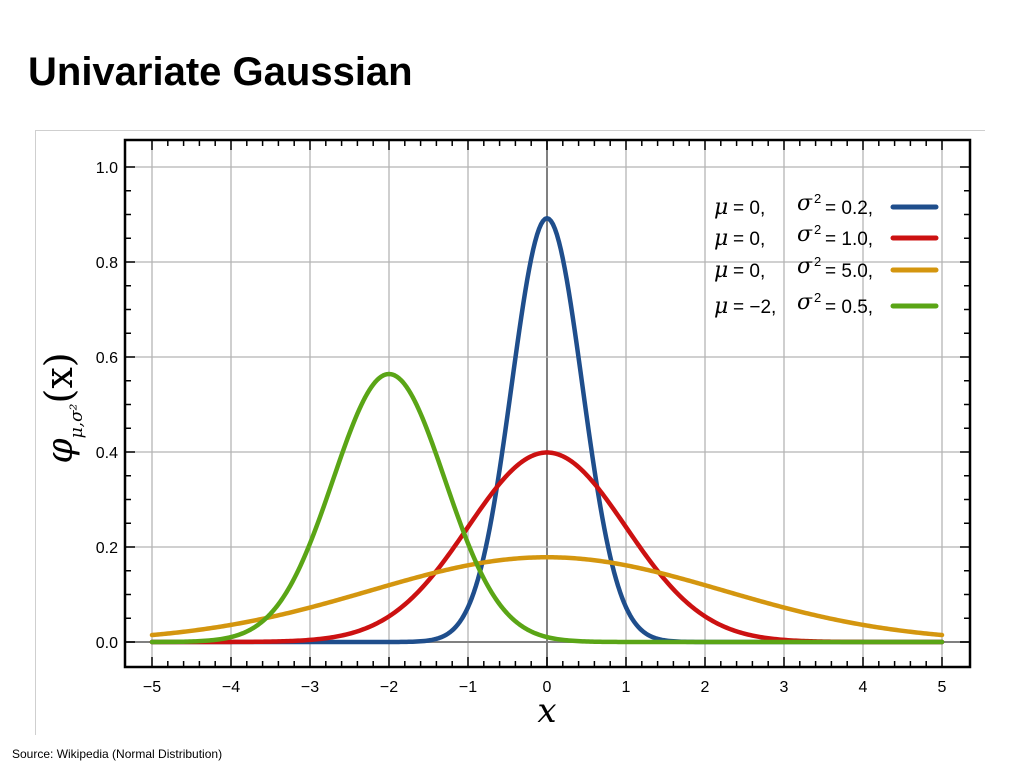 The height and width of the screenshot is (768, 1024). Describe the element at coordinates (626, 687) in the screenshot. I see `x-tick-label: 1` at that location.